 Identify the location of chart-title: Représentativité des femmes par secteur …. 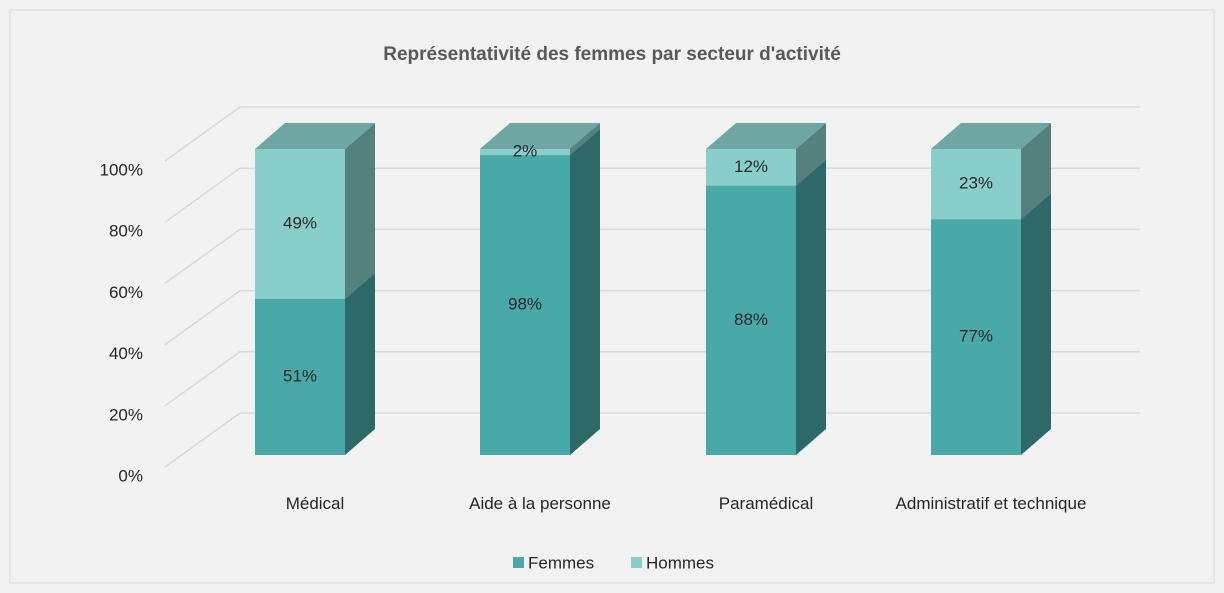
(612, 54).